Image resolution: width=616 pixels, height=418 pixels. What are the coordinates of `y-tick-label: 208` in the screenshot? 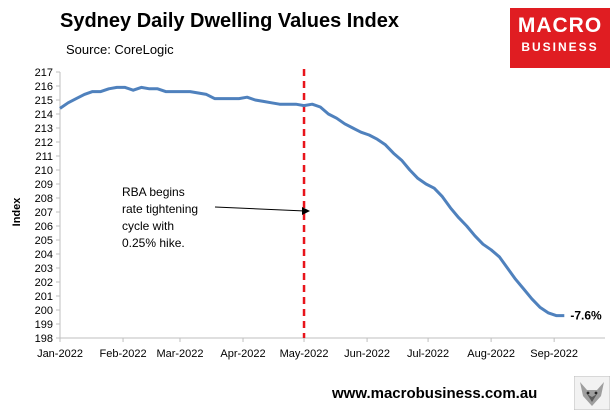 It's located at (44, 199).